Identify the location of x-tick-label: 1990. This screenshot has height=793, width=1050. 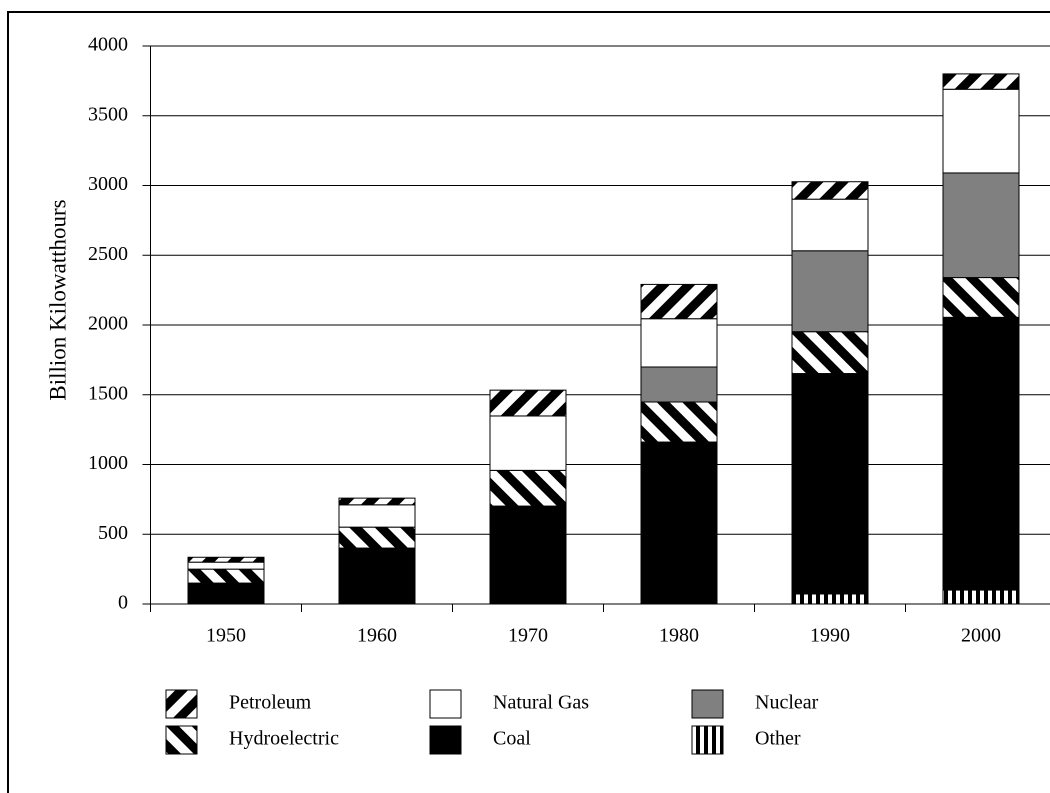
(830, 636).